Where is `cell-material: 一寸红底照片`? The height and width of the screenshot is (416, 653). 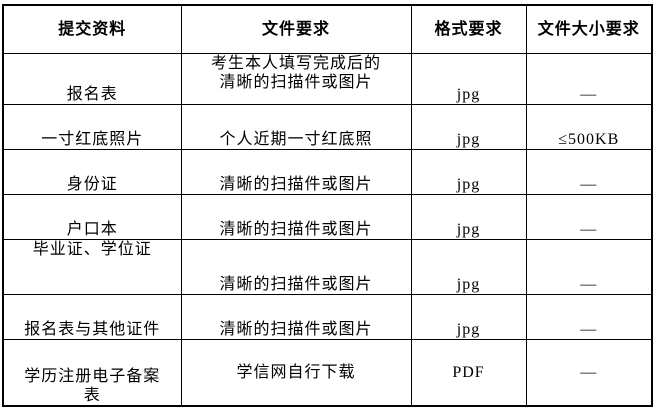
cell-material: 一寸红底照片 is located at coordinates (92, 126).